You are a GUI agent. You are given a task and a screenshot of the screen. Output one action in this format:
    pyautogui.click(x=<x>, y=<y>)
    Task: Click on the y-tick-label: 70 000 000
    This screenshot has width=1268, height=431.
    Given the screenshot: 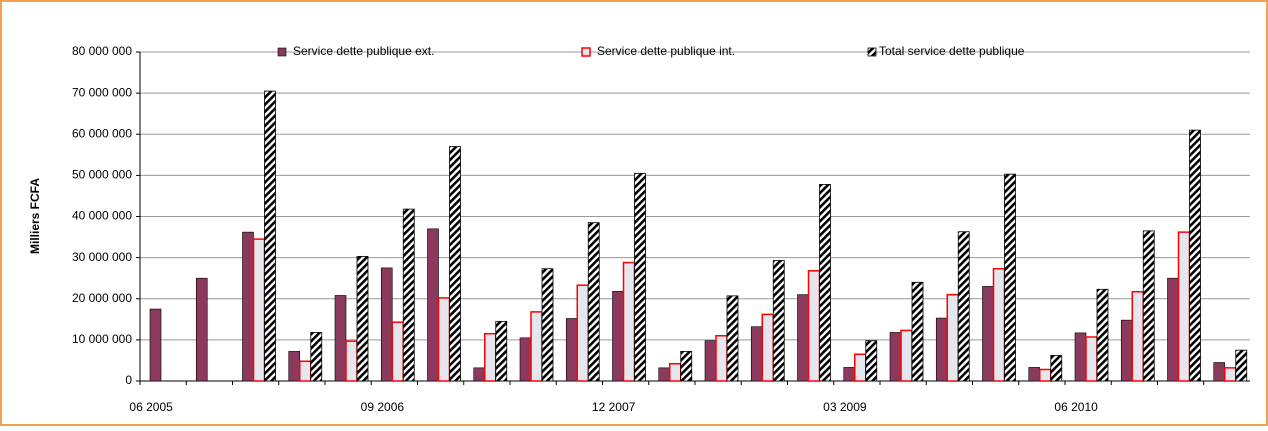 What is the action you would take?
    pyautogui.click(x=102, y=92)
    